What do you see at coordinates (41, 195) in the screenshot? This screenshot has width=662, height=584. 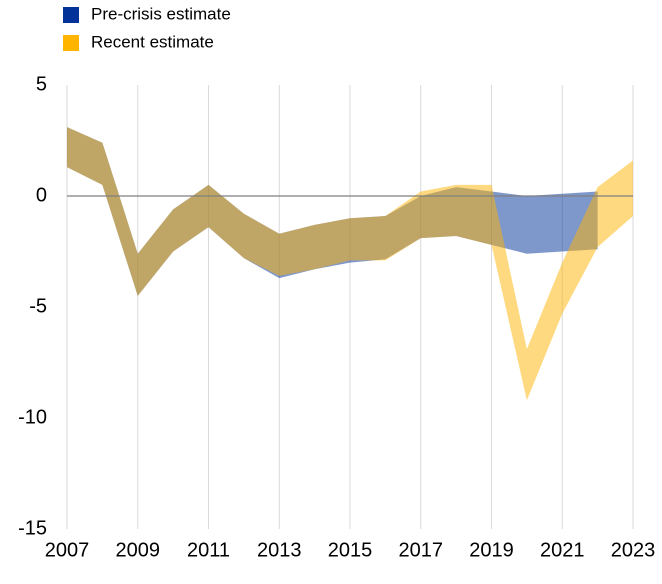 I see `y-tick-label: 0` at bounding box center [41, 195].